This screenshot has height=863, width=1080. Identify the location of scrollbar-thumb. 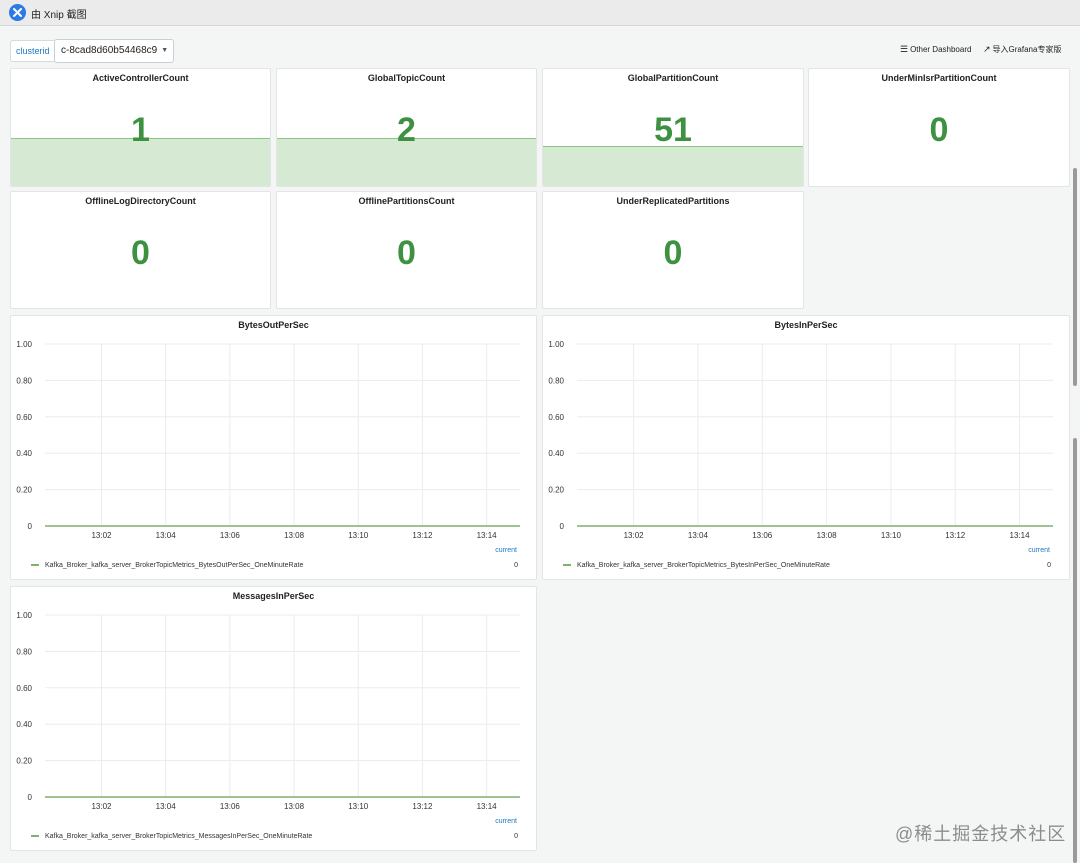
(1075, 277).